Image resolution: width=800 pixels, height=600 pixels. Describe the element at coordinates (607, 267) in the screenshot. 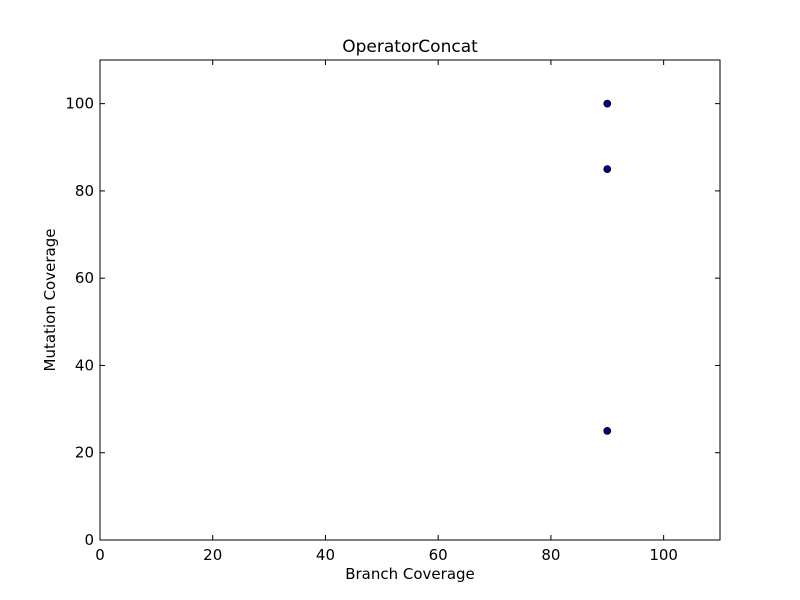

I see `data-points` at that location.